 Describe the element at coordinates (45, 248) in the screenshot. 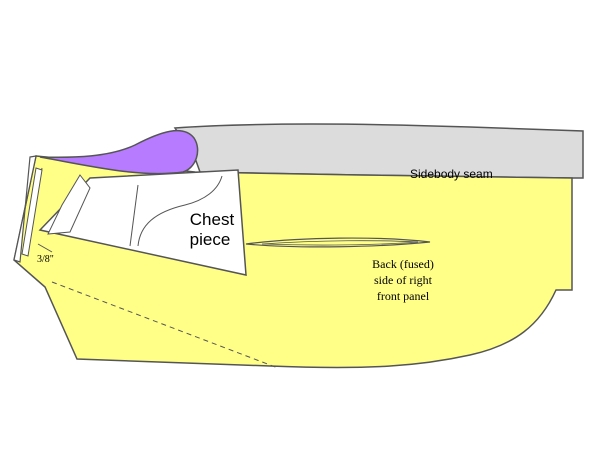

I see `measurement-arrow` at that location.